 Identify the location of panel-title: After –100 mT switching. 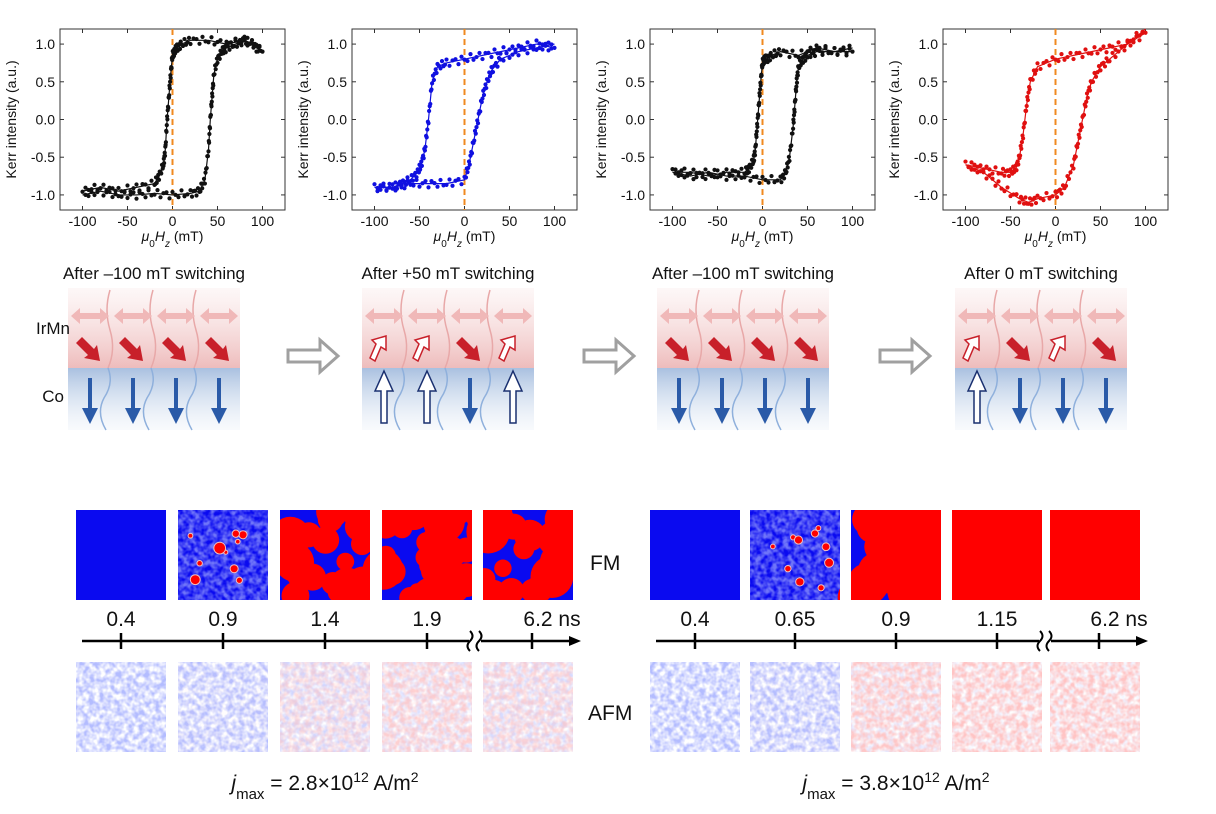
(743, 273).